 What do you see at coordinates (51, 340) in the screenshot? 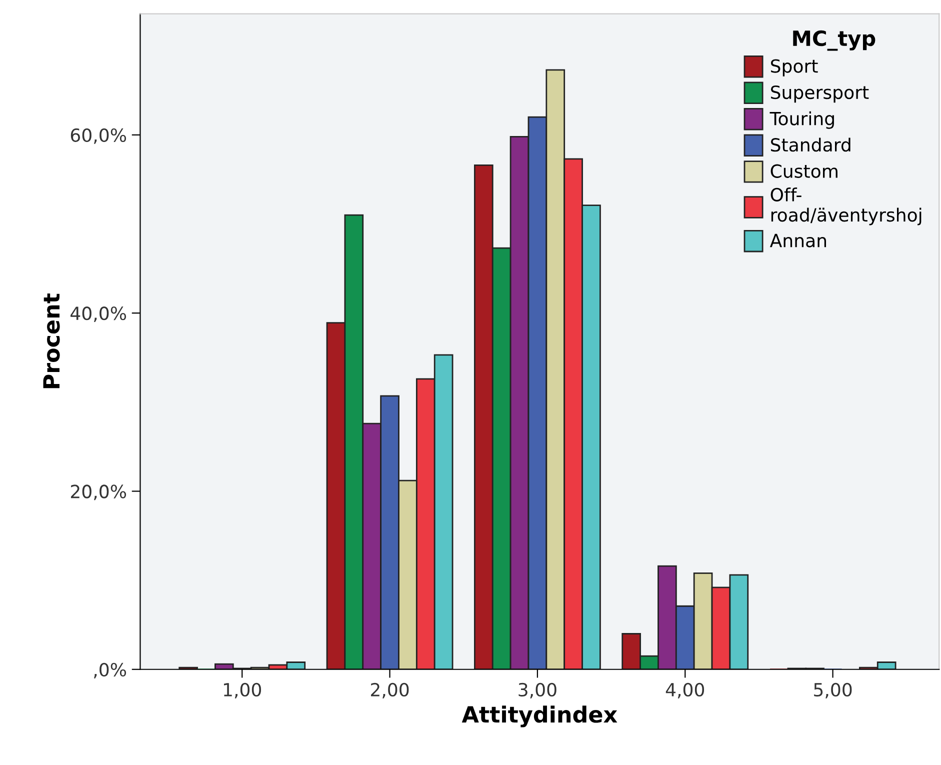
I see `y-axis-title: Procent` at bounding box center [51, 340].